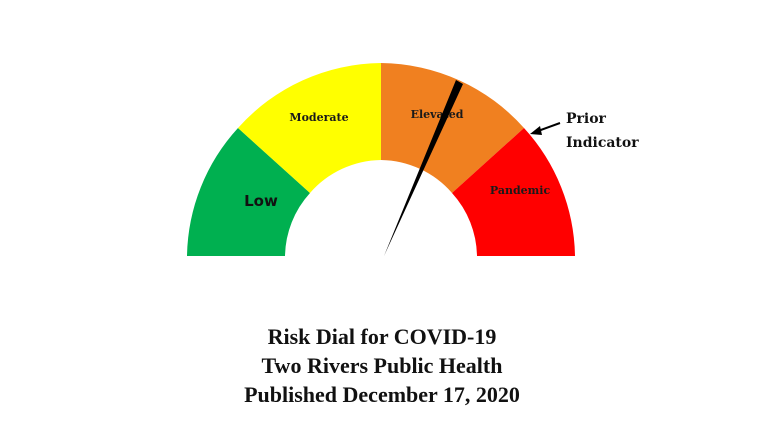 The width and height of the screenshot is (764, 435). Describe the element at coordinates (602, 131) in the screenshot. I see `prior-indicator-label: Prior Indicator` at that location.